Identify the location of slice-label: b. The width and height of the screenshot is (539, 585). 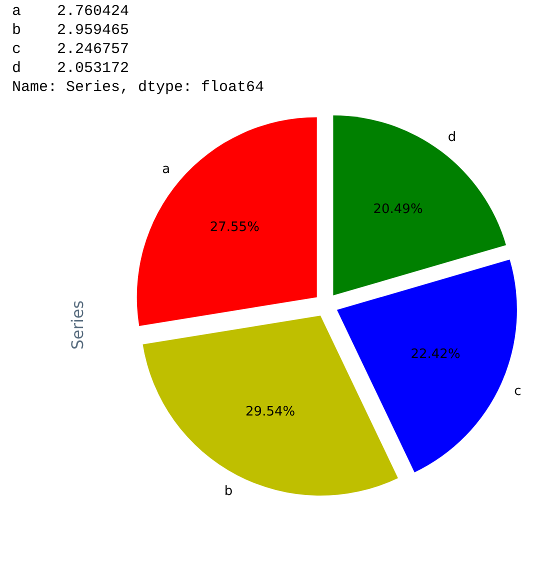
(228, 492).